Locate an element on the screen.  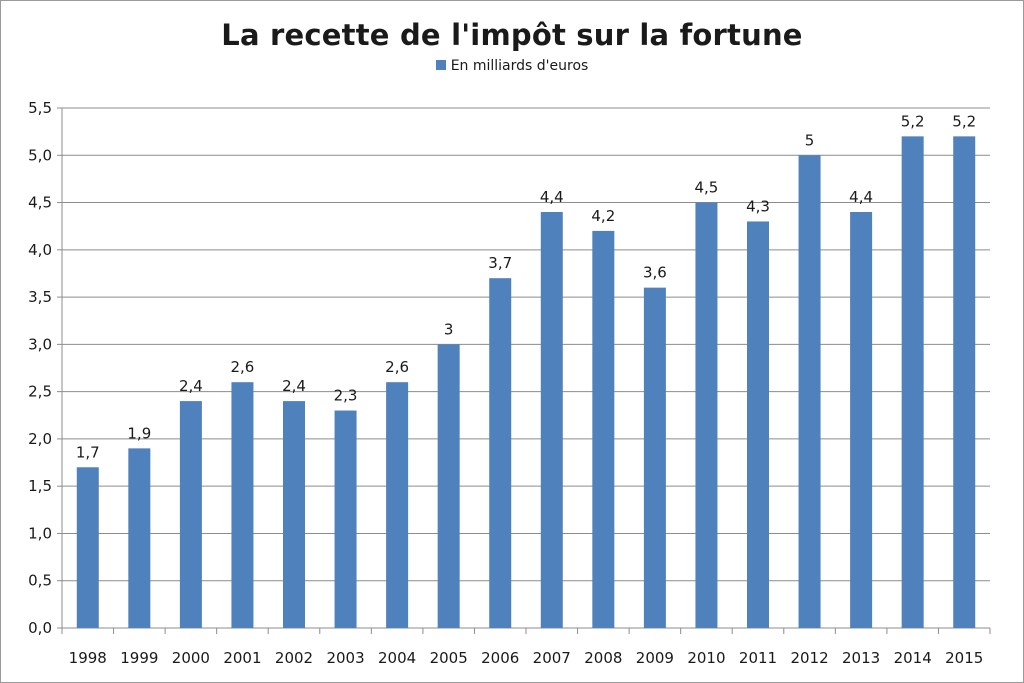
x-tick-label: 2014 is located at coordinates (913, 658).